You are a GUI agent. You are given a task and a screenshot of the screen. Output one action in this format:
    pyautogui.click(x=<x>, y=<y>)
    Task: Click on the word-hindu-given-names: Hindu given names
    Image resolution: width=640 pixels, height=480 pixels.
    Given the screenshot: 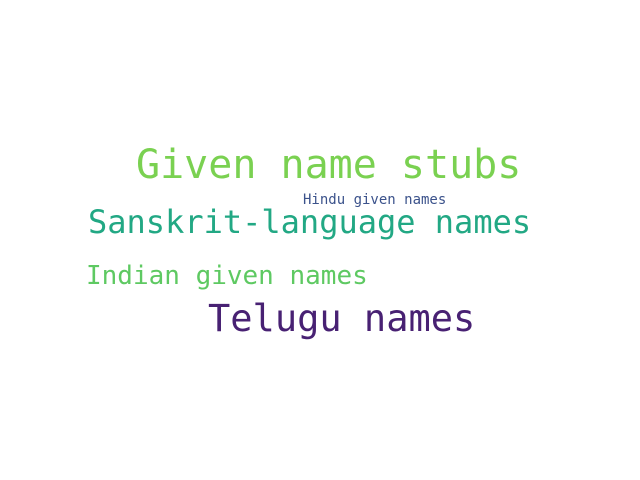 What is the action you would take?
    pyautogui.click(x=375, y=200)
    